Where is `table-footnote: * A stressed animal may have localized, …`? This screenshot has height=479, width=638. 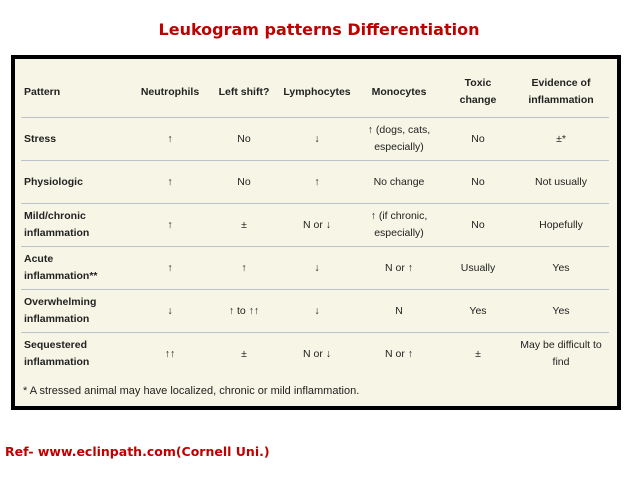 table-footnote: * A stressed animal may have localized, … is located at coordinates (191, 391).